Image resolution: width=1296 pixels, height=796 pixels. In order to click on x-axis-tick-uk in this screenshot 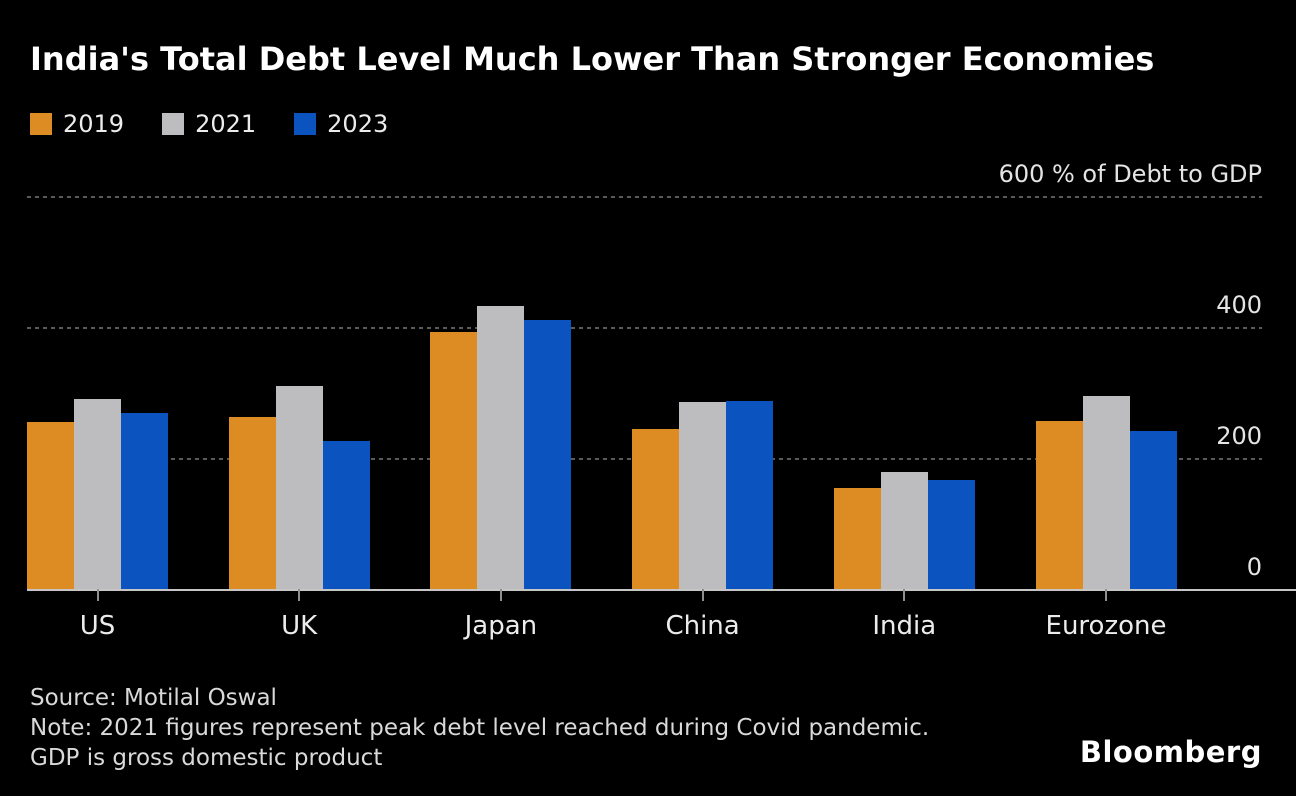, I will do `click(299, 595)`.